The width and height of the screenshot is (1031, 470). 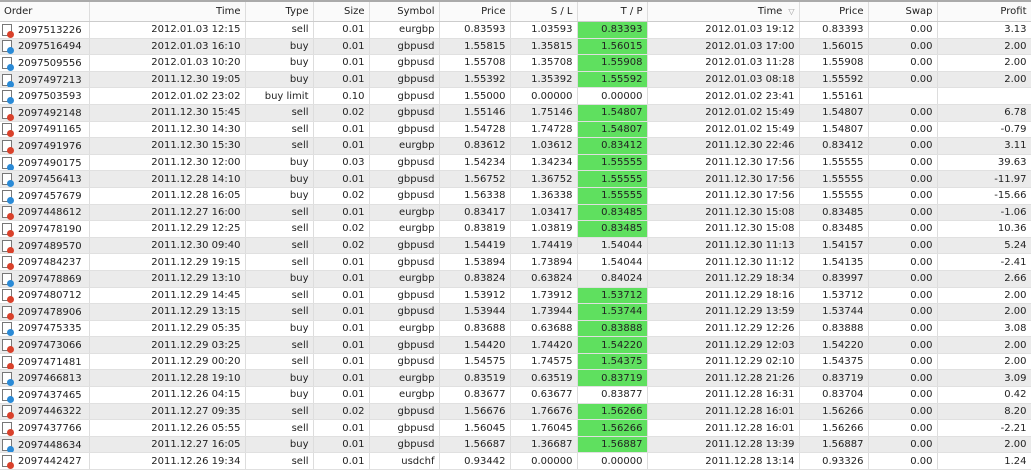 What do you see at coordinates (984, 395) in the screenshot?
I see `cell-profit: 0.42` at bounding box center [984, 395].